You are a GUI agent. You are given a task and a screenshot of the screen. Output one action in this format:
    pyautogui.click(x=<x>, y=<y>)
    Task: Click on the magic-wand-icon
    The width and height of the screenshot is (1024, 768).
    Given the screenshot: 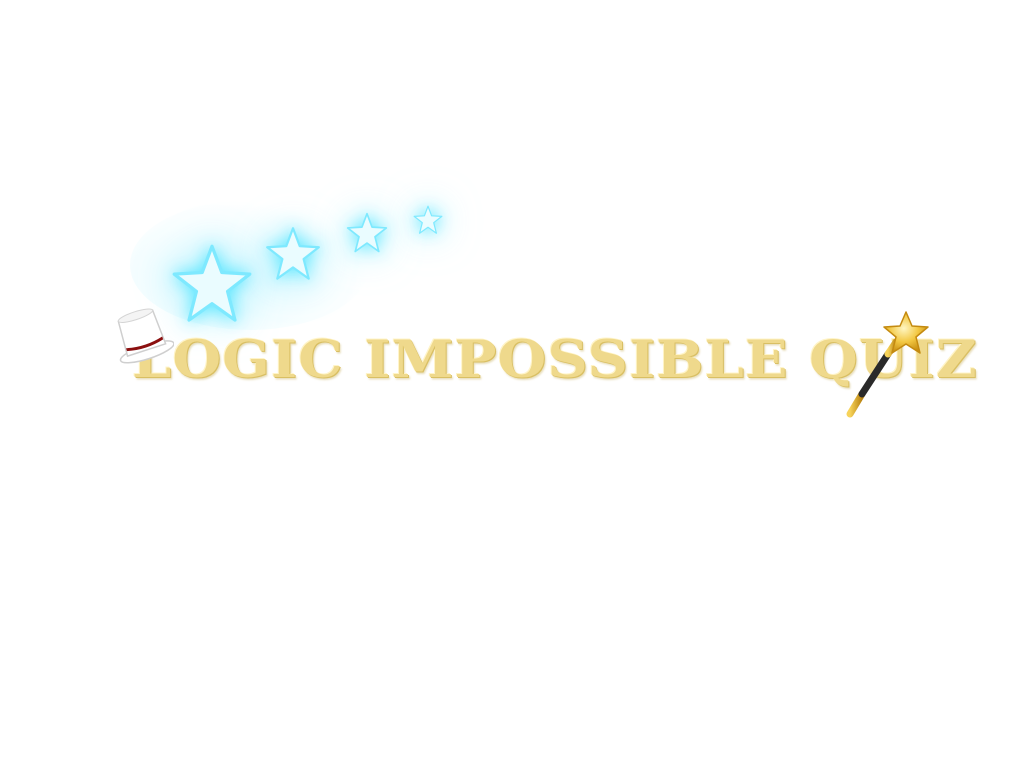 What is the action you would take?
    pyautogui.click(x=888, y=367)
    